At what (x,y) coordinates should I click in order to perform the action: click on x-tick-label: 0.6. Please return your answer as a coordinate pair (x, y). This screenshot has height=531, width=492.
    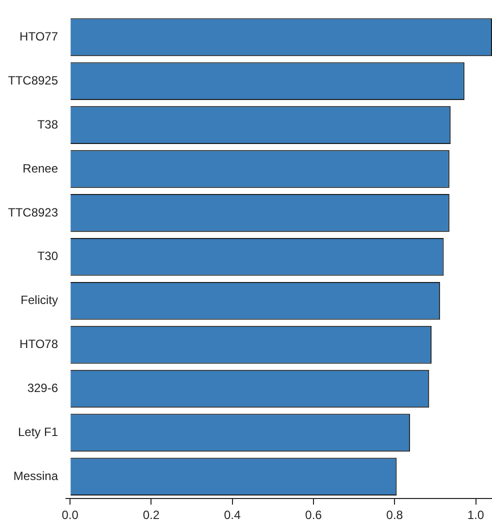
    Looking at the image, I should click on (313, 515).